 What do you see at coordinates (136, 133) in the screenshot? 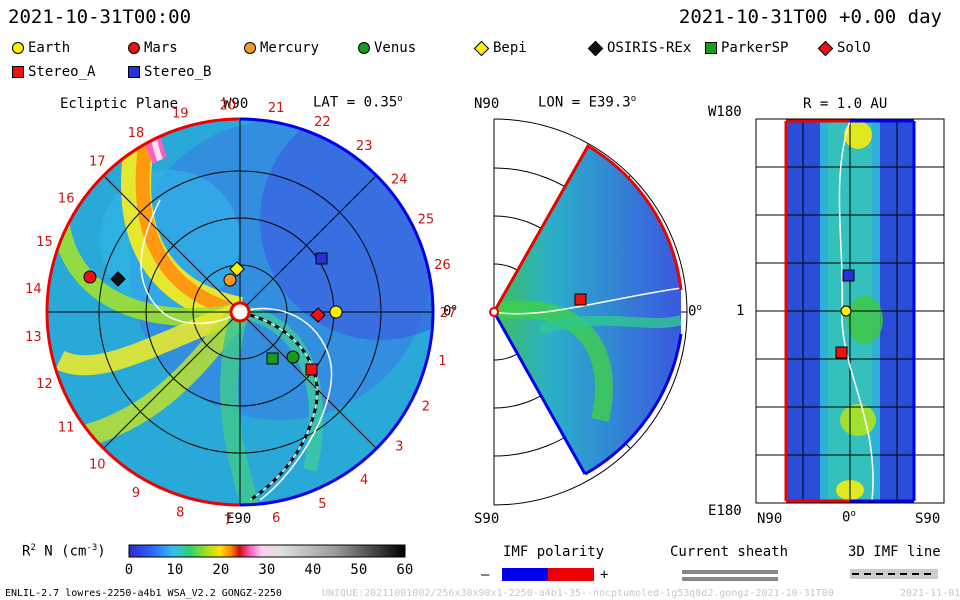
I see `carrington-label: 18` at bounding box center [136, 133].